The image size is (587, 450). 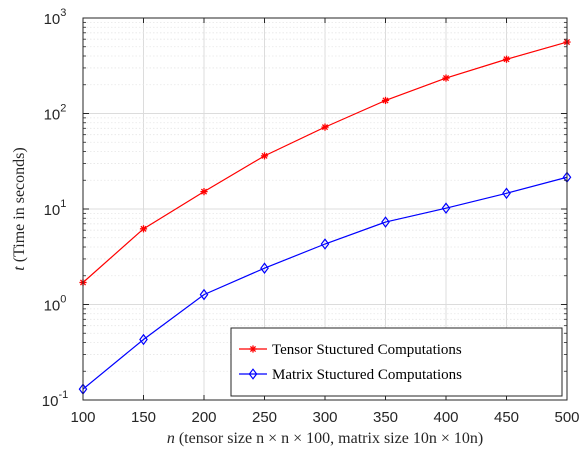 What do you see at coordinates (566, 417) in the screenshot?
I see `x-tick-label: 500` at bounding box center [566, 417].